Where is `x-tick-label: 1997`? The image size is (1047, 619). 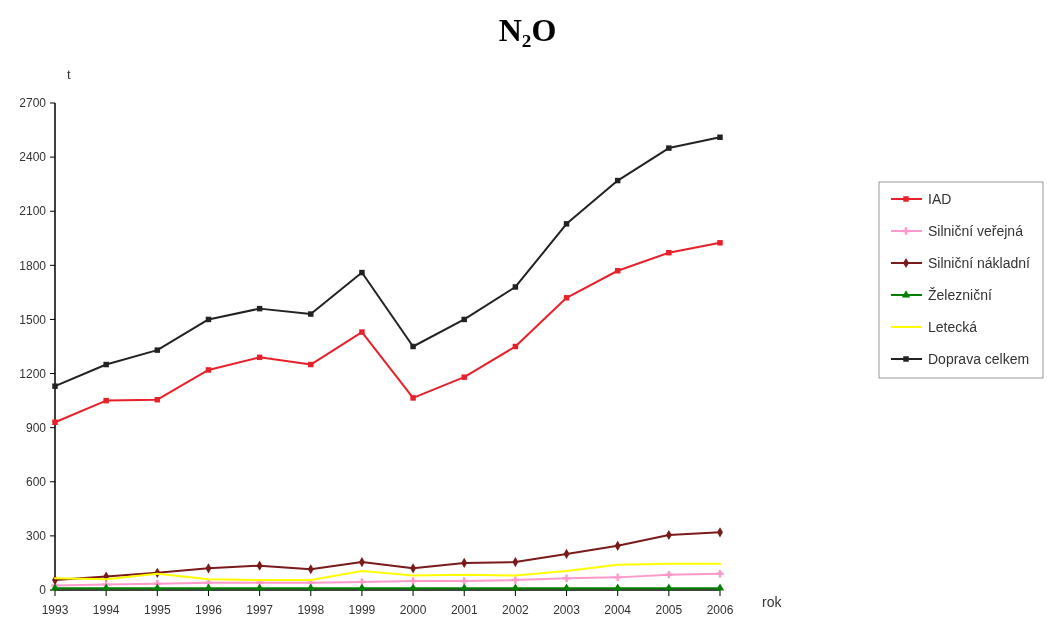
x-tick-label: 1997 is located at coordinates (260, 610).